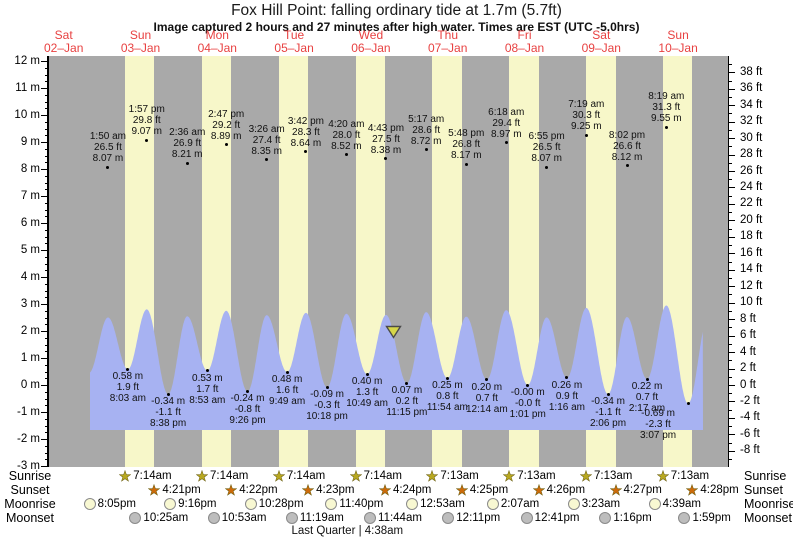 This screenshot has width=793, height=539. I want to click on moonrise-event: 8:05pm, so click(109, 504).